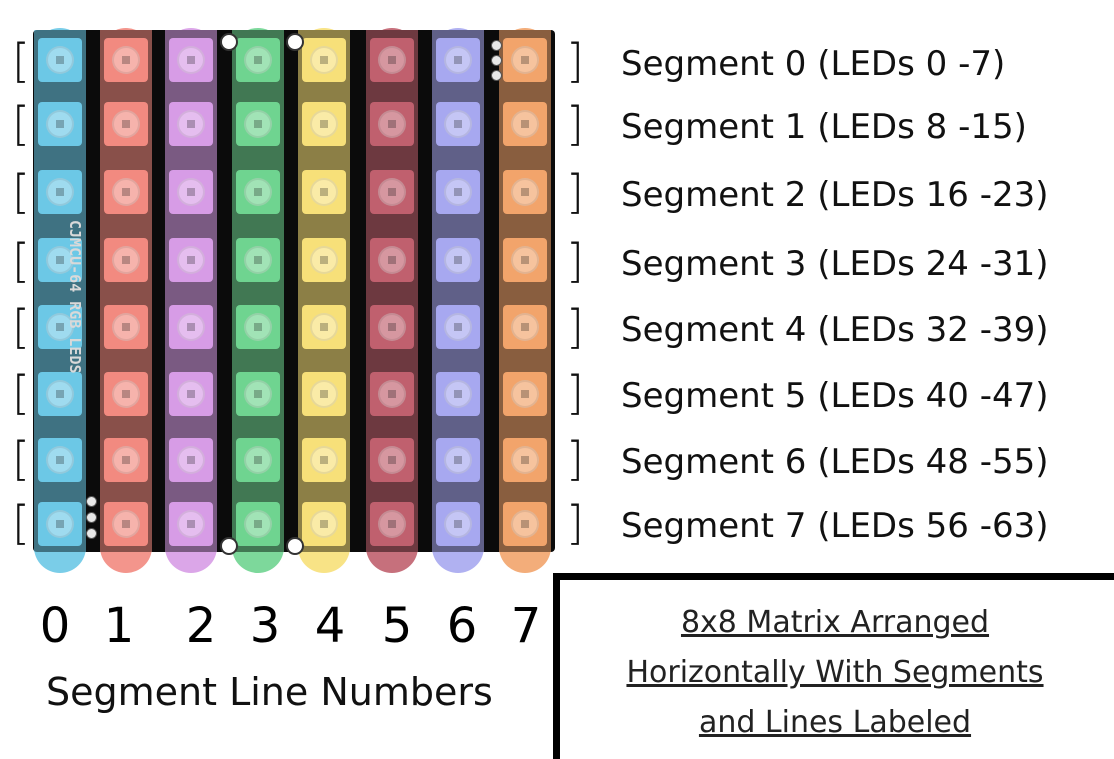  What do you see at coordinates (258, 192) in the screenshot?
I see `led-r2-c3` at bounding box center [258, 192].